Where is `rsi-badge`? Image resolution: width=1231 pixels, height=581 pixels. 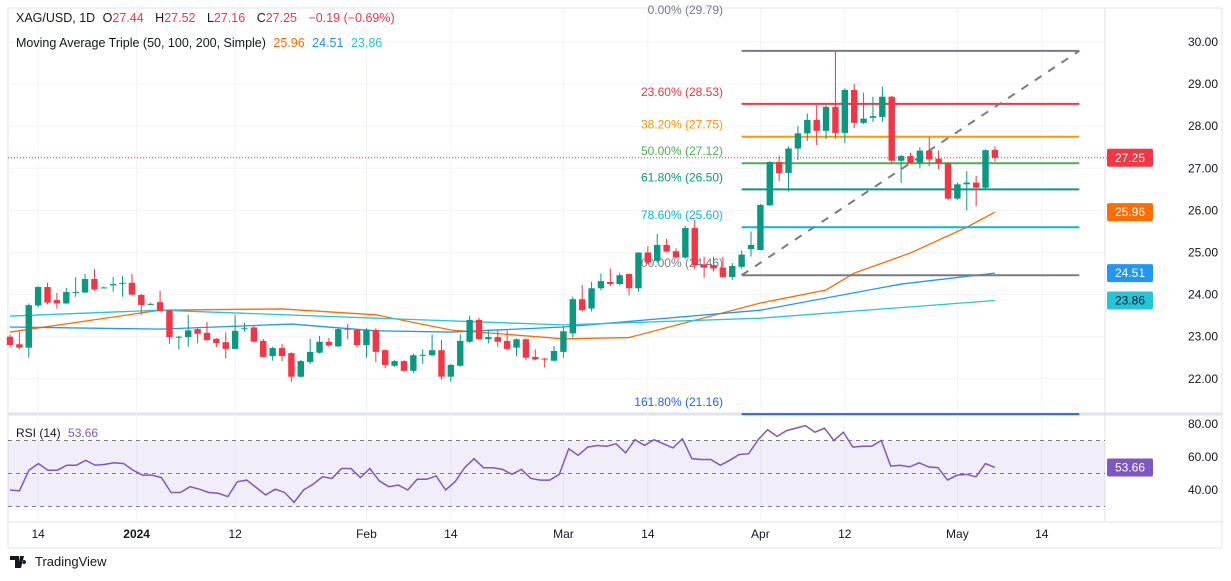
rsi-badge is located at coordinates (1130, 467).